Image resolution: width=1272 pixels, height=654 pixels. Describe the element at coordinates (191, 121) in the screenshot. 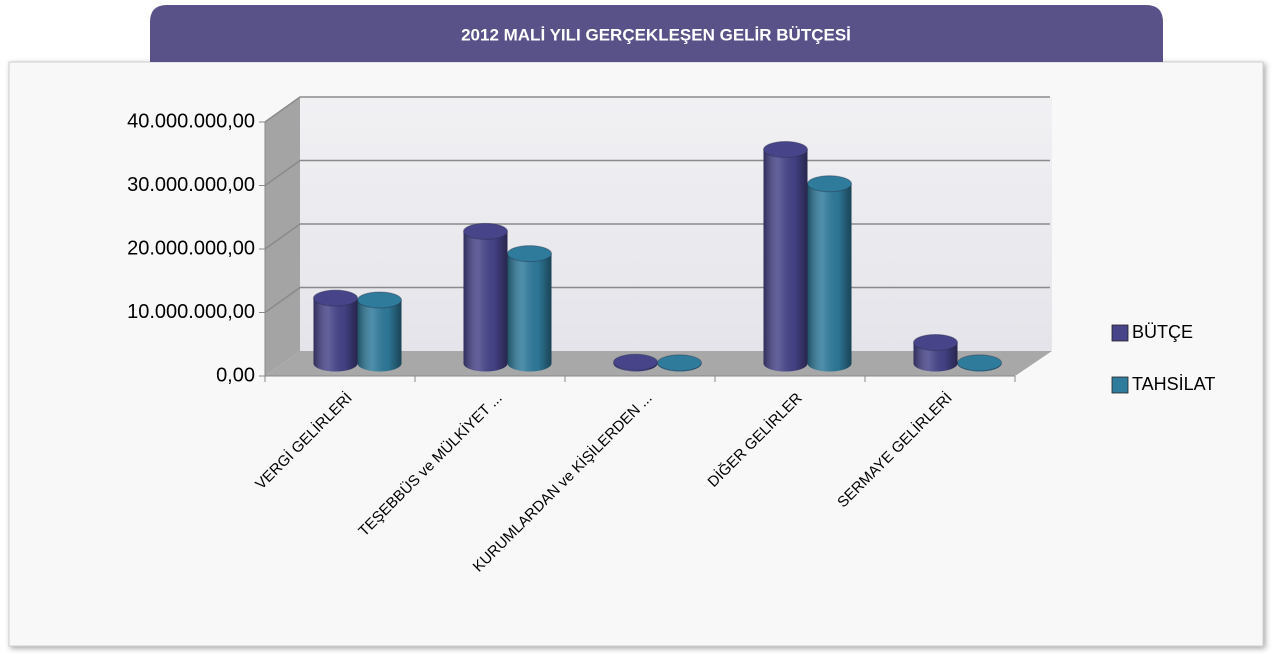

I see `y-tick-label: 40.000.000,00` at that location.